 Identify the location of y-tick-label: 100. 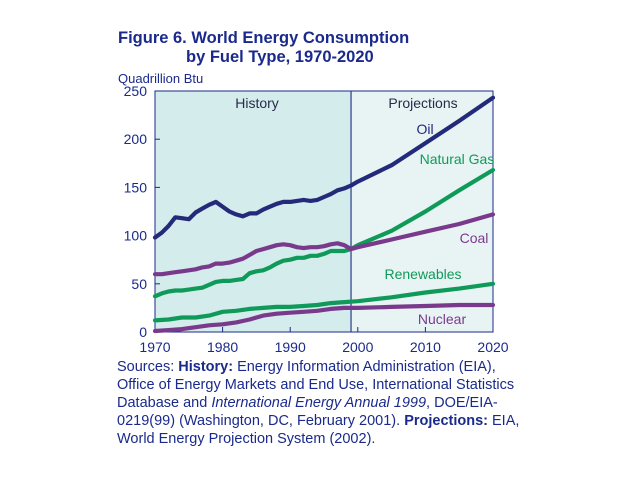
(136, 236).